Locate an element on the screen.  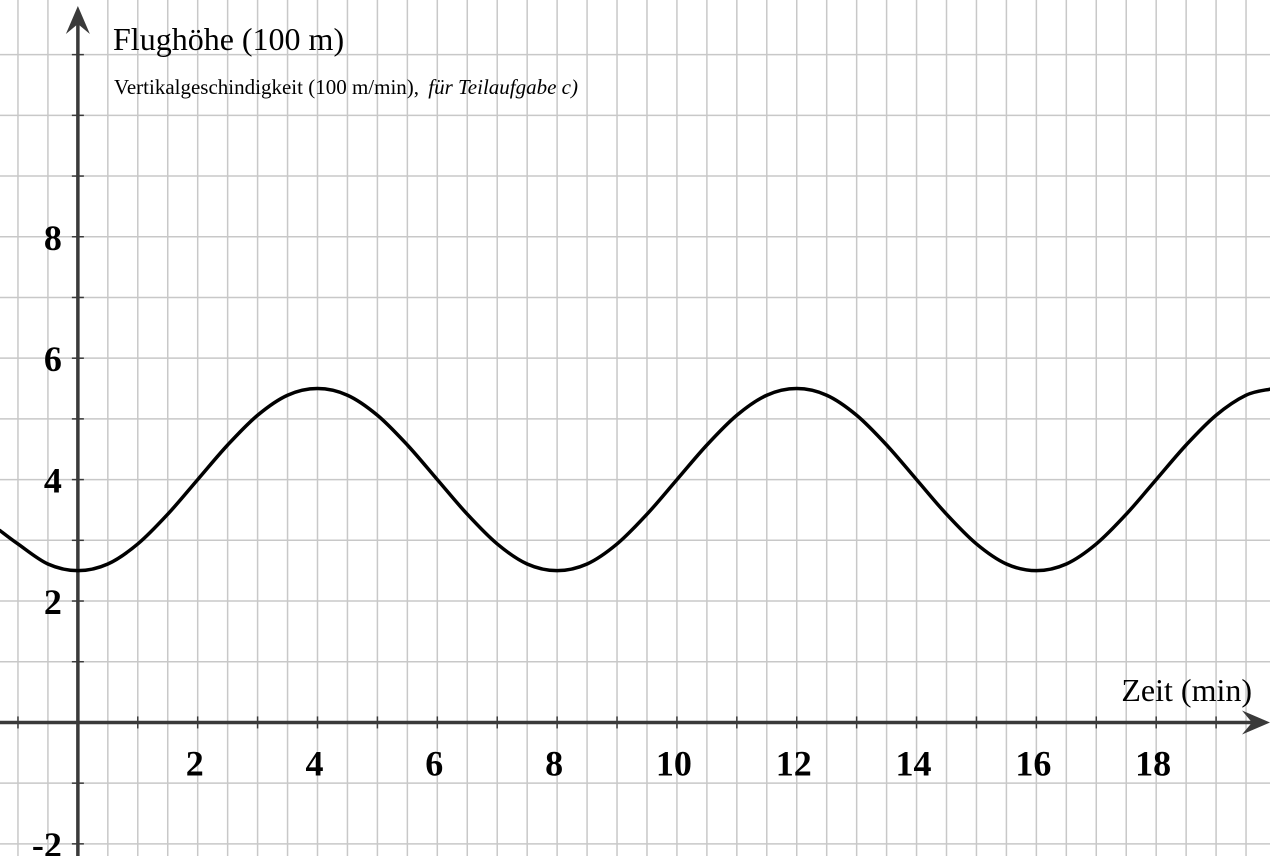
y-tick-label: 8 is located at coordinates (53, 238).